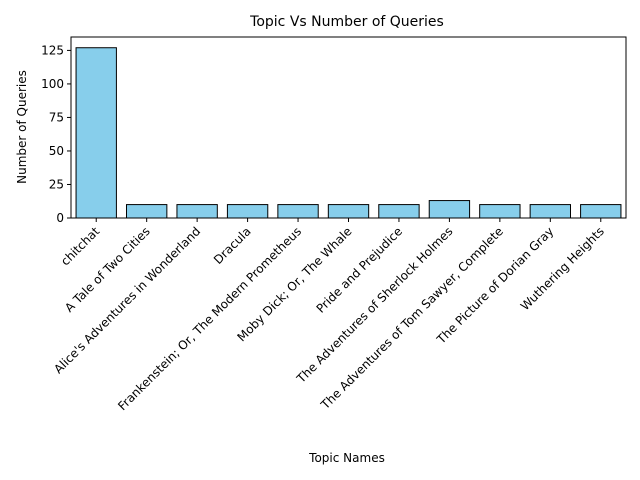  I want to click on y-tick-label-5: 125, so click(52, 50).